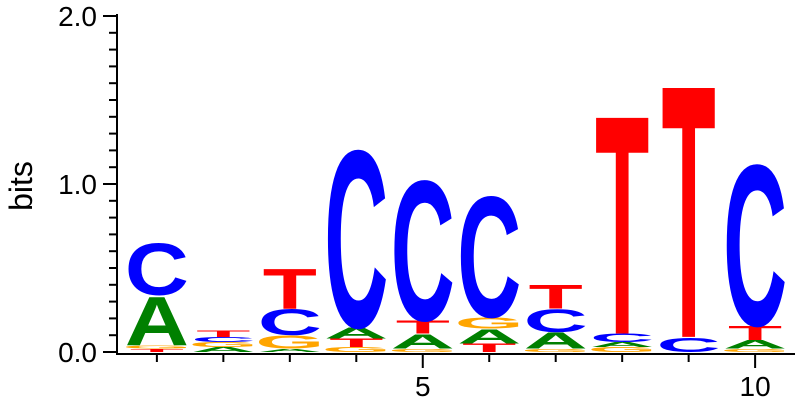 The height and width of the screenshot is (404, 800). I want to click on y-ticks: 0.0 1.0 2.0, so click(87, 184).